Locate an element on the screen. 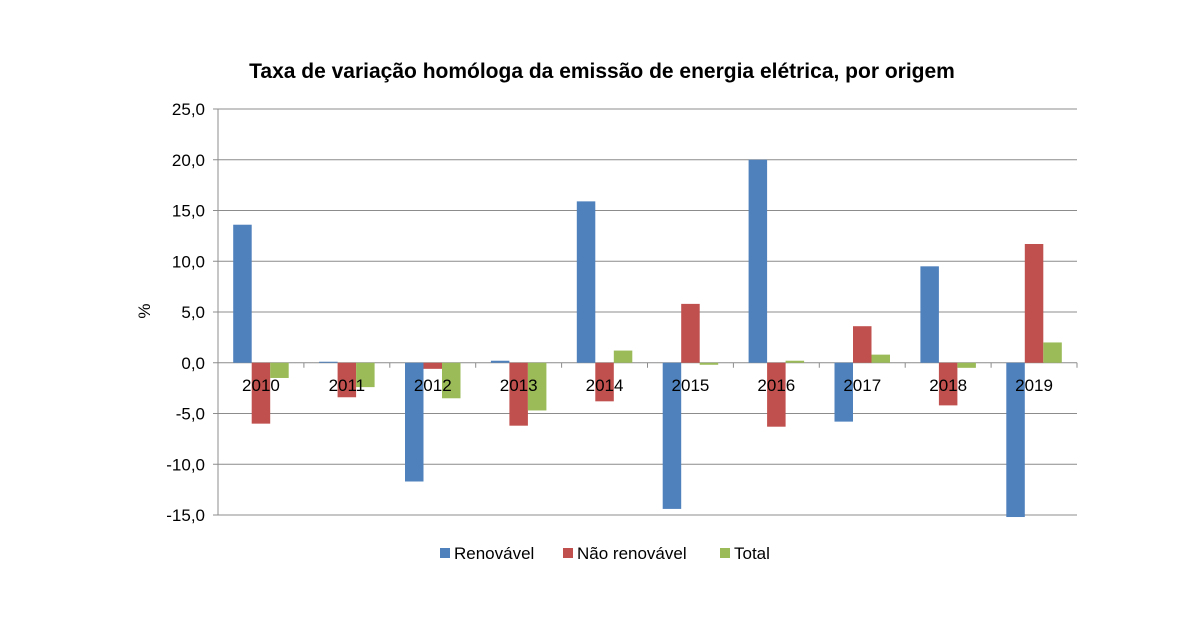 This screenshot has height=628, width=1200. legend: Renovável Não renovável Total is located at coordinates (605, 553).